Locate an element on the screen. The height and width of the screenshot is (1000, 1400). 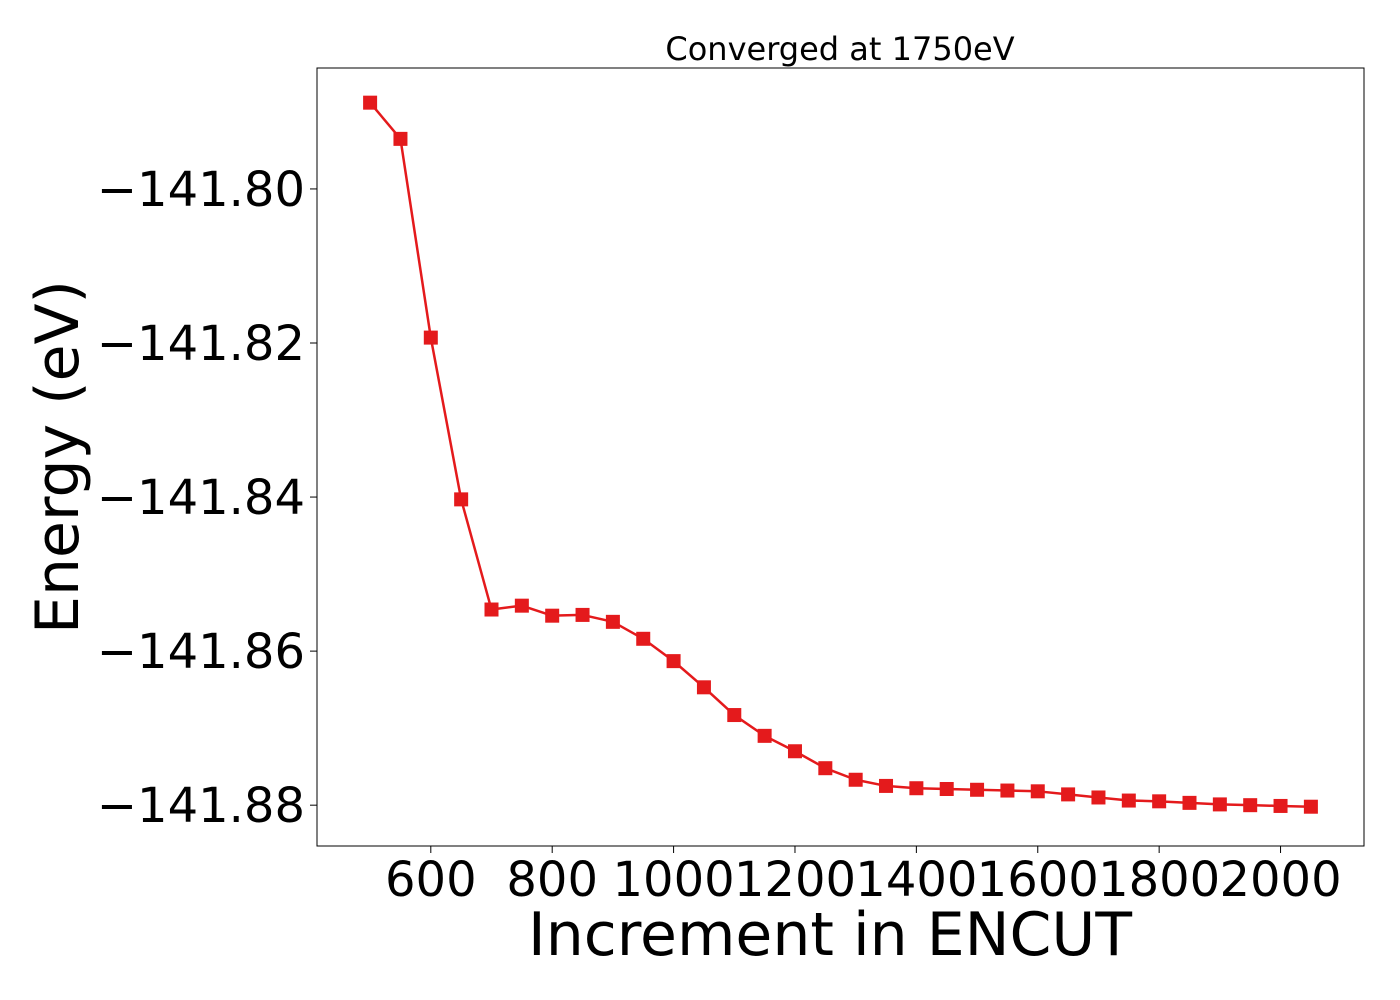
y-tick-label: −141.84 is located at coordinates (201, 498).